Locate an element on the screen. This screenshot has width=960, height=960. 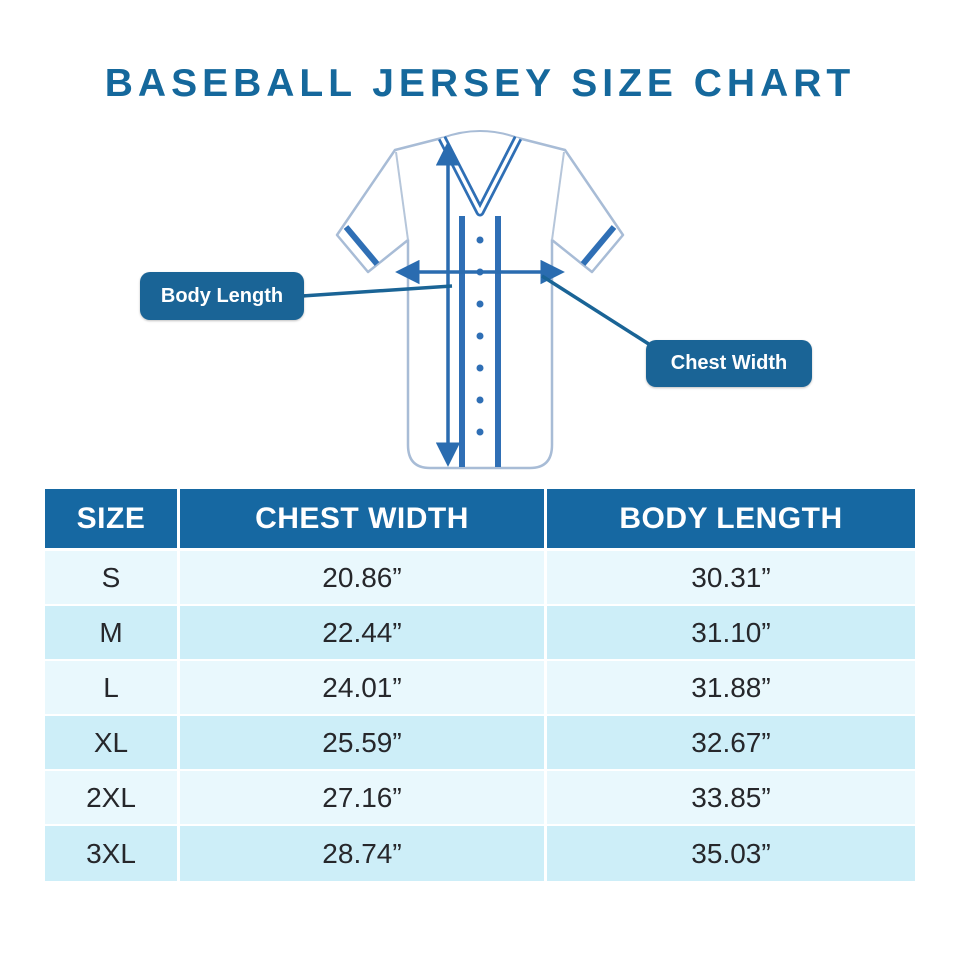
sleeve-stripe-right is located at coordinates (598, 245).